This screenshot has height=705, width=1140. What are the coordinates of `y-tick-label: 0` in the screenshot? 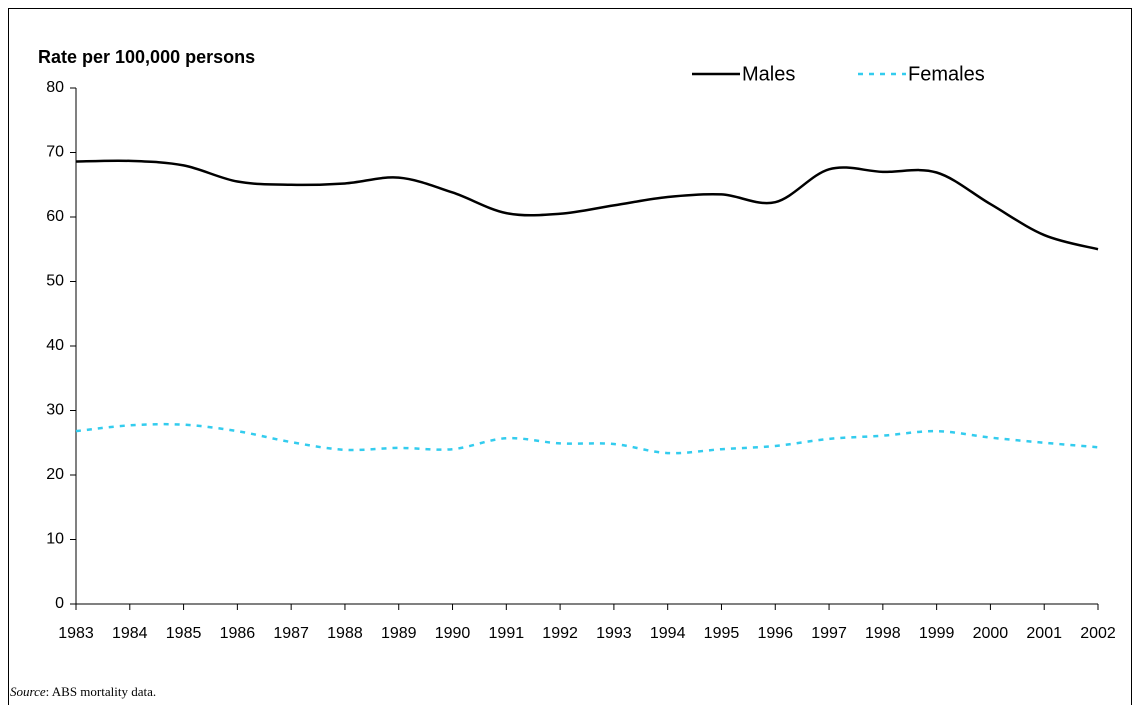 It's located at (59, 603).